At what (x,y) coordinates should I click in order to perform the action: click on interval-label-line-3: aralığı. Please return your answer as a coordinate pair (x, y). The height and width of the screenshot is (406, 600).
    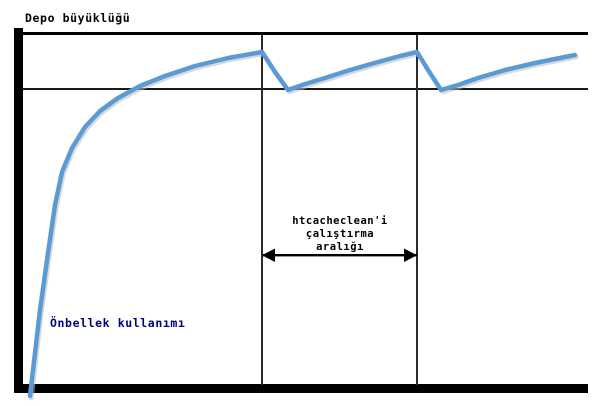
    Looking at the image, I should click on (340, 247).